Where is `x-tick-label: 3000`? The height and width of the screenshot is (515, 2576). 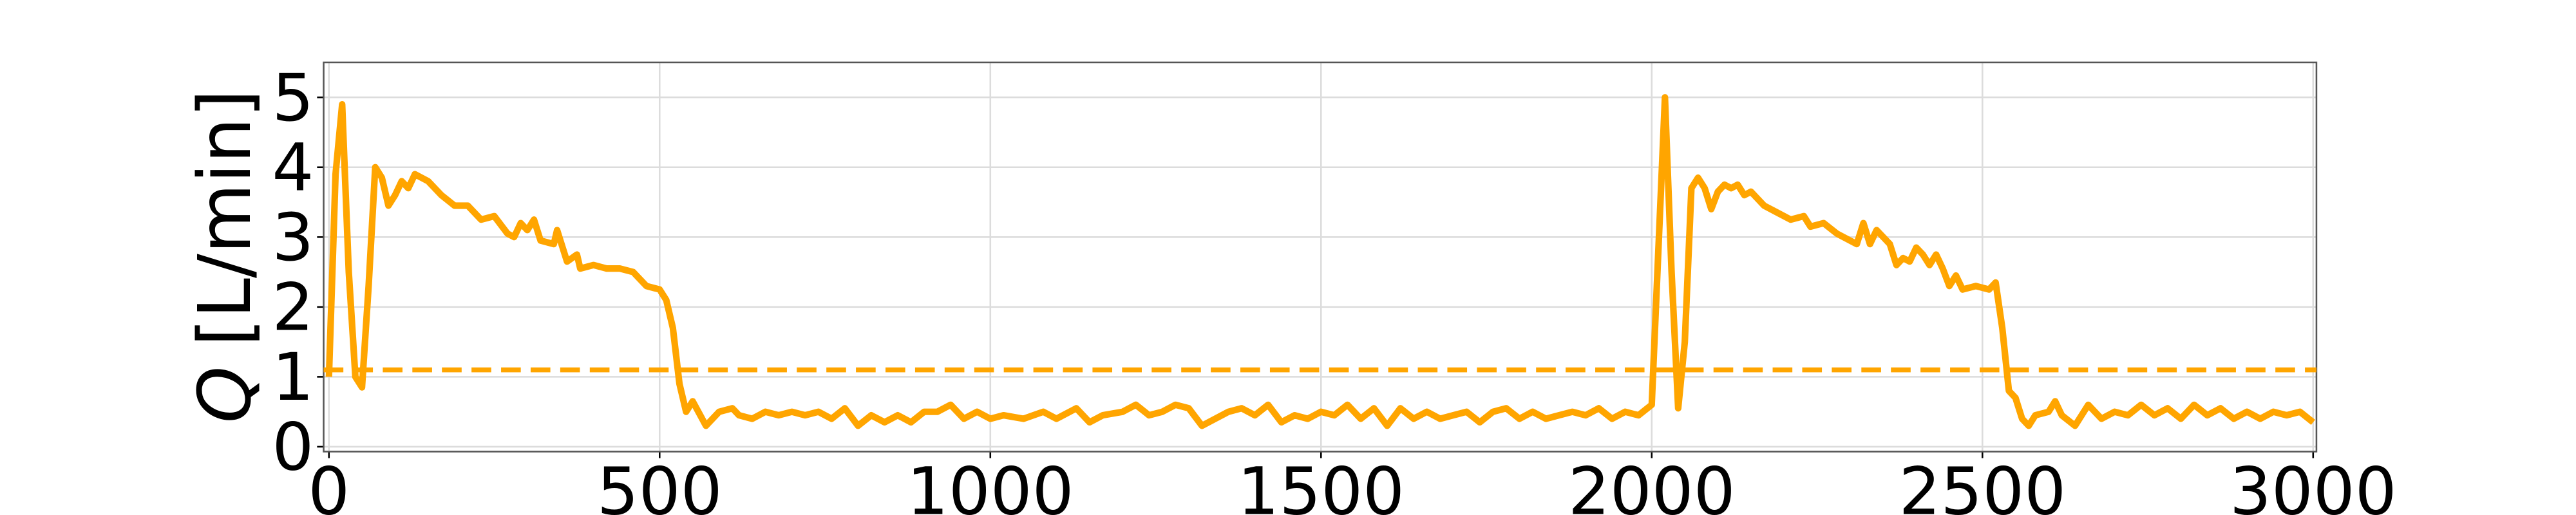 x-tick-label: 3000 is located at coordinates (2313, 484).